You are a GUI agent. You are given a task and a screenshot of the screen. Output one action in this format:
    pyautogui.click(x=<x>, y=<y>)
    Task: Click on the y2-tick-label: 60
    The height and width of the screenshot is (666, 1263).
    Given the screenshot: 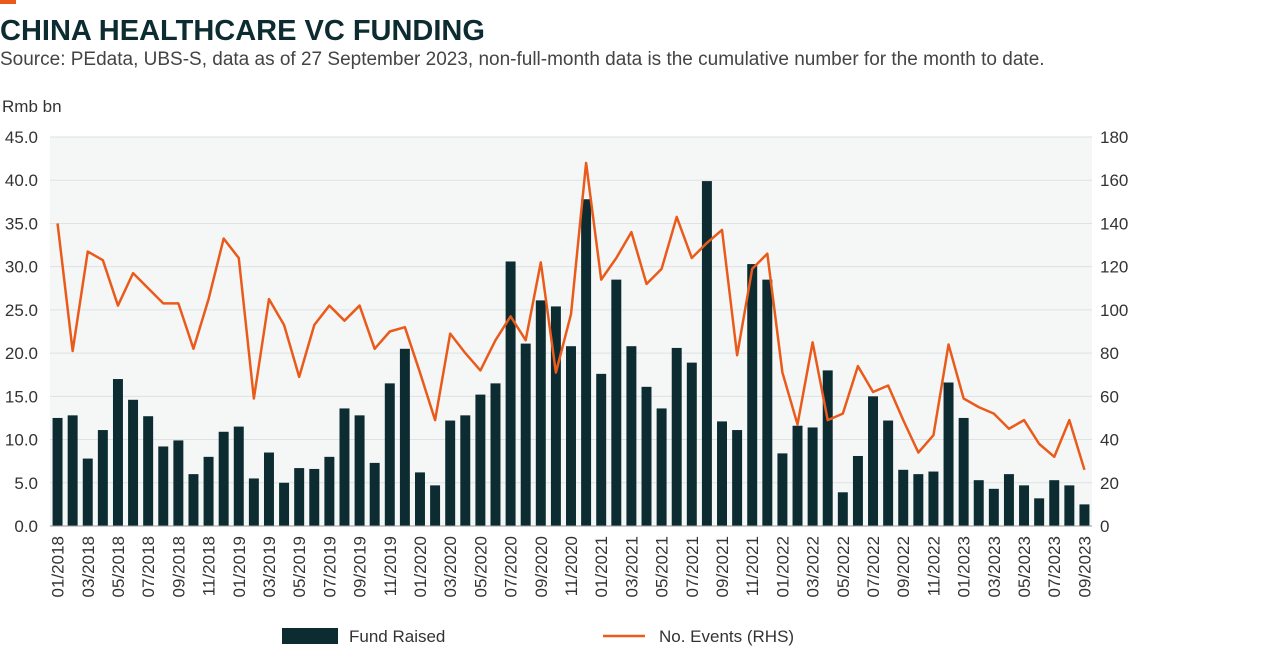 What is the action you would take?
    pyautogui.click(x=1109, y=396)
    